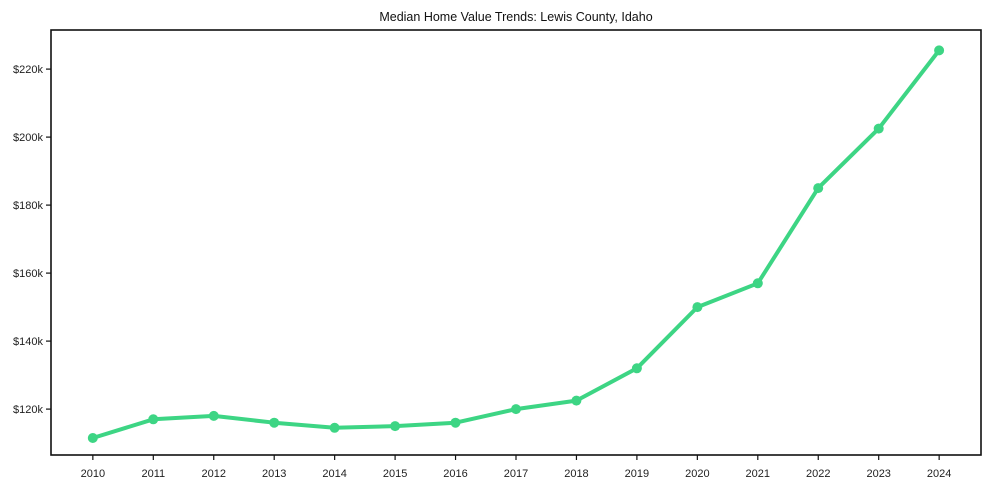  I want to click on x-tick-label: 2011, so click(153, 474).